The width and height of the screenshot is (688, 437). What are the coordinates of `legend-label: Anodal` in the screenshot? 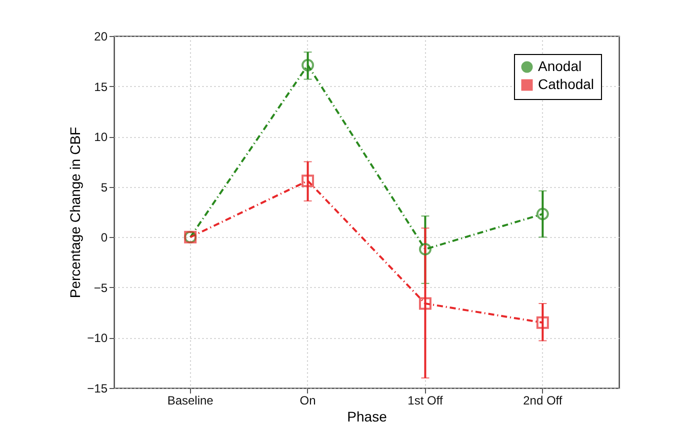 It's located at (560, 66).